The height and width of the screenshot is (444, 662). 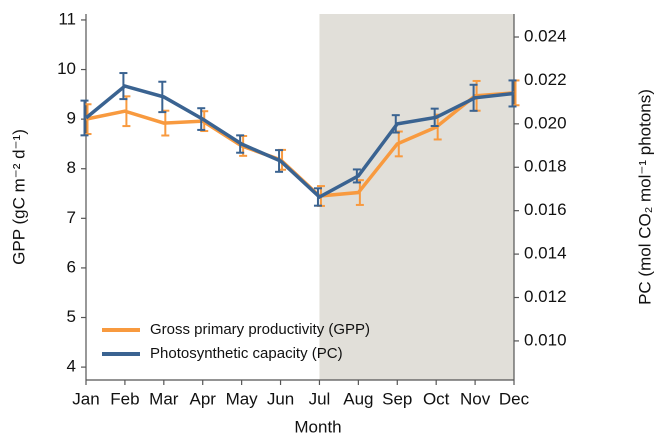 I want to click on y-tick-label: 8, so click(x=71, y=167).